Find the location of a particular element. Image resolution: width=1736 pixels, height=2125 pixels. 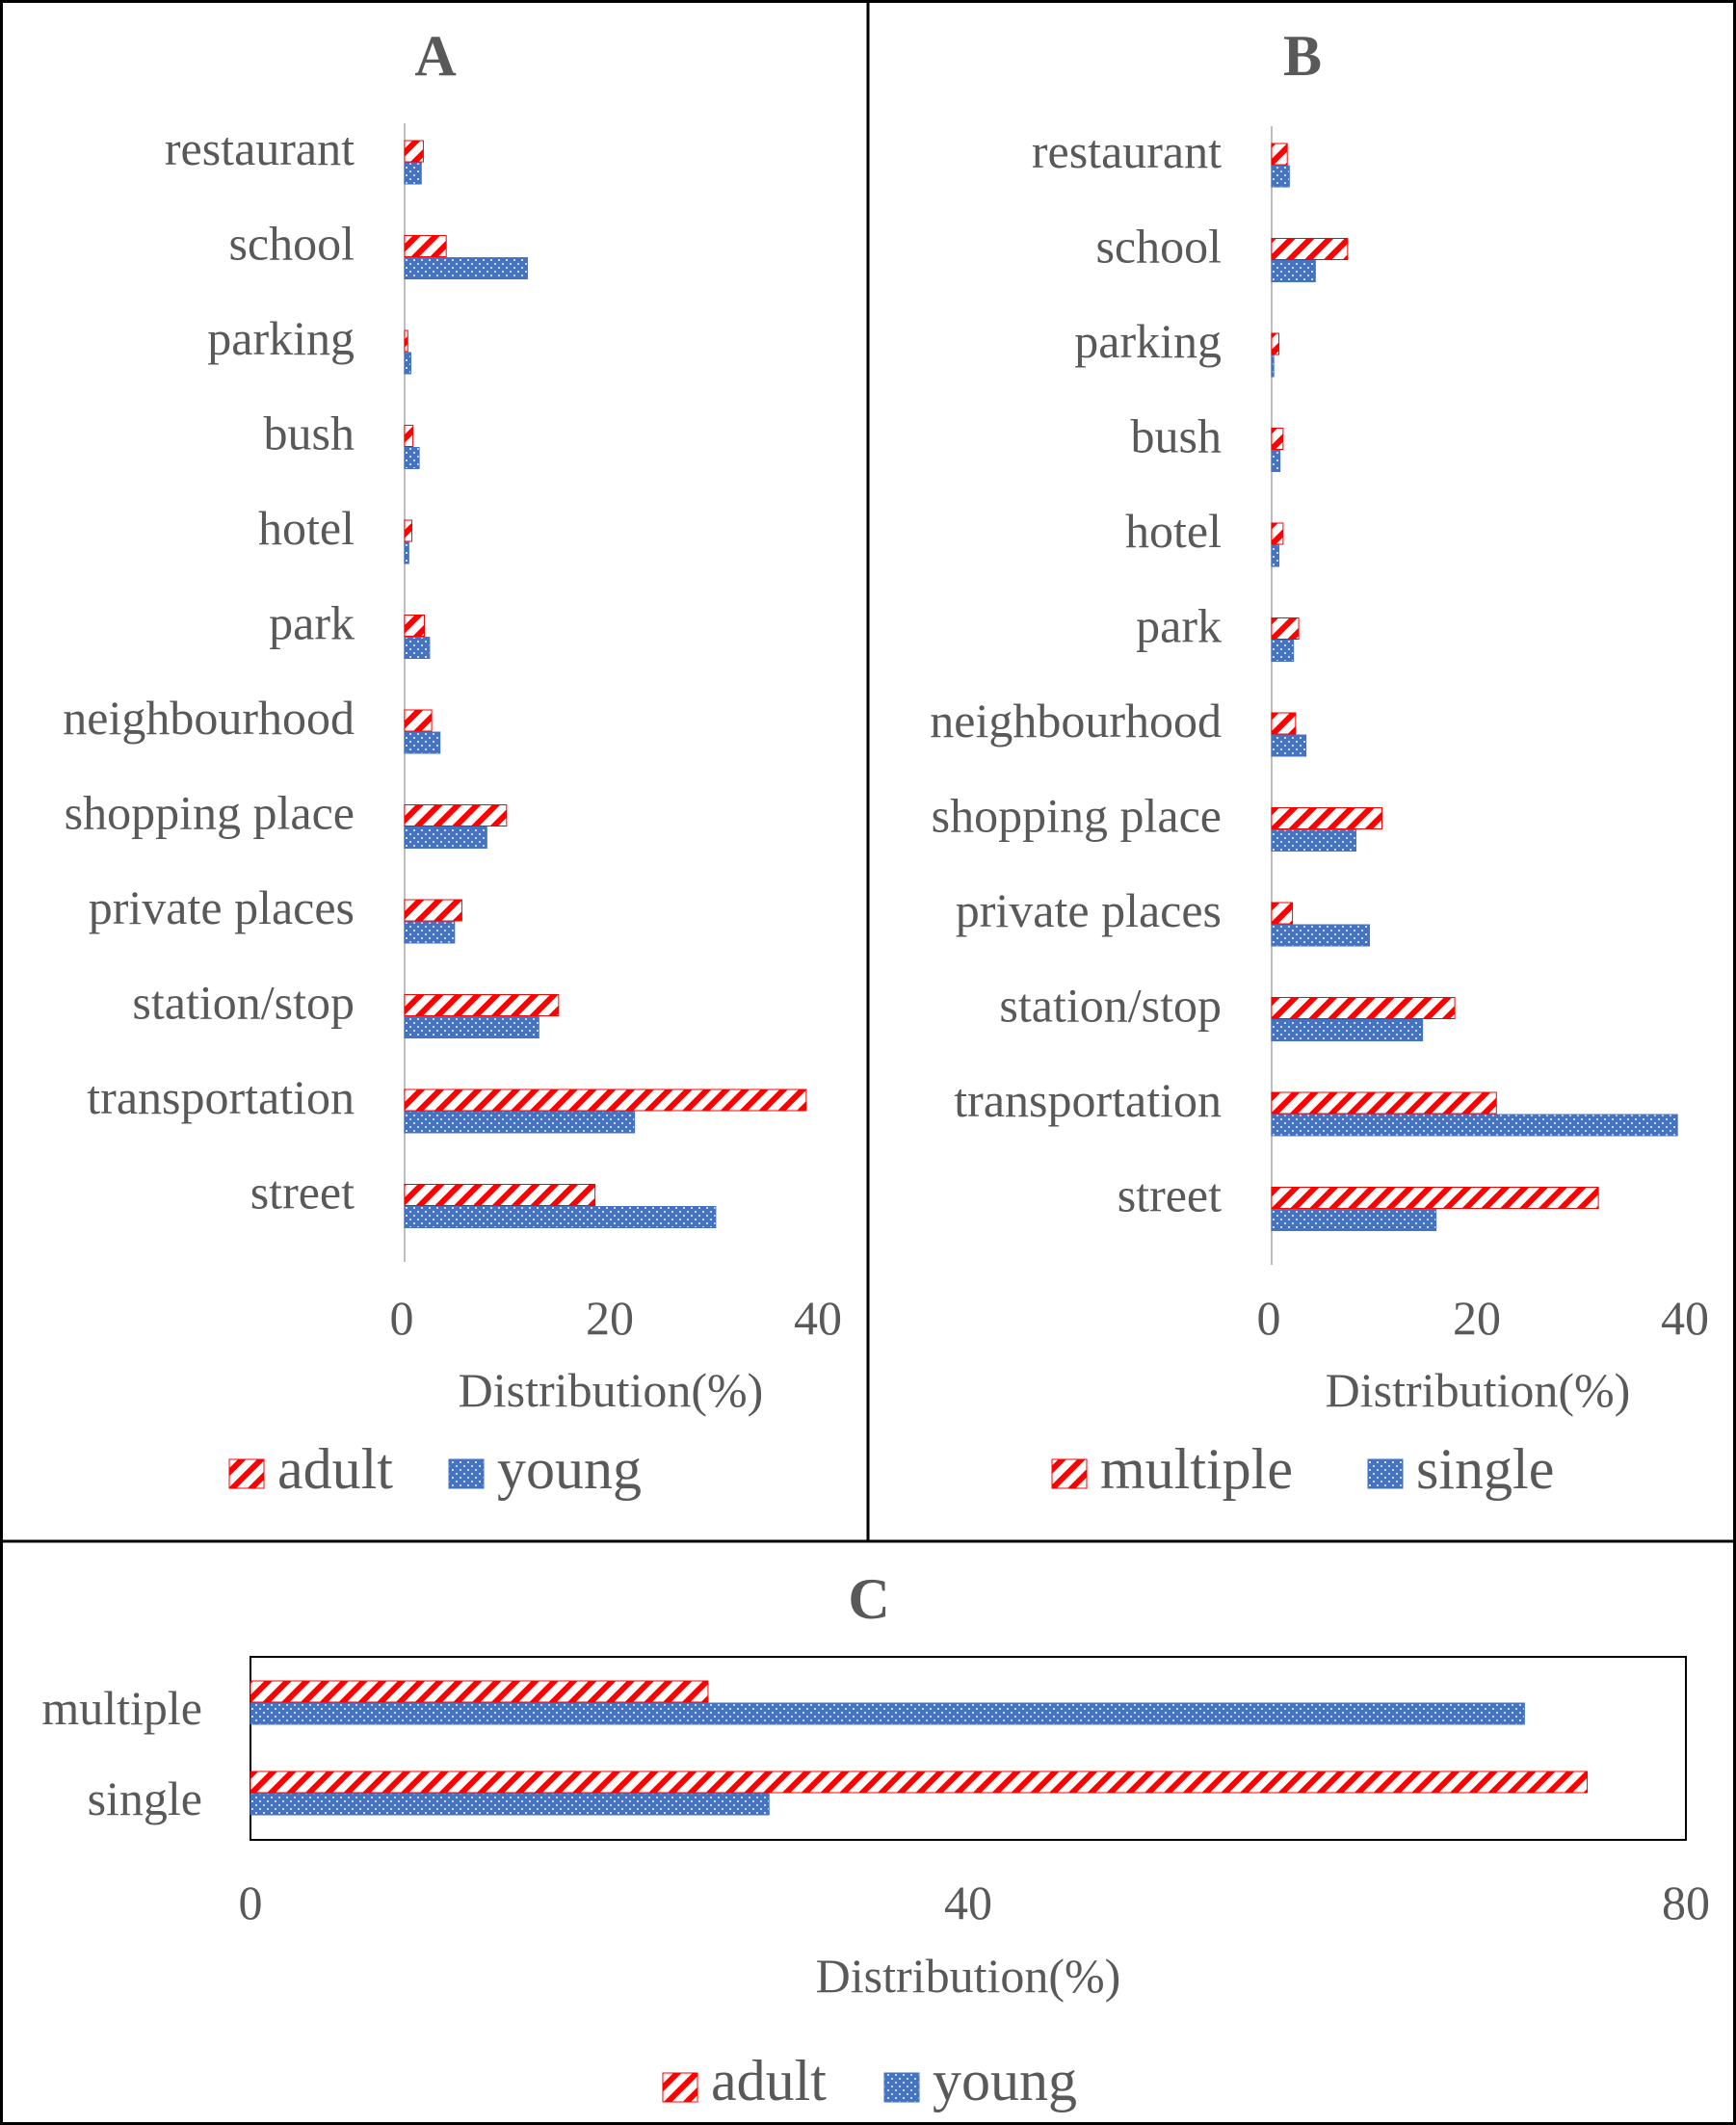

bar-young-bush is located at coordinates (412, 458).